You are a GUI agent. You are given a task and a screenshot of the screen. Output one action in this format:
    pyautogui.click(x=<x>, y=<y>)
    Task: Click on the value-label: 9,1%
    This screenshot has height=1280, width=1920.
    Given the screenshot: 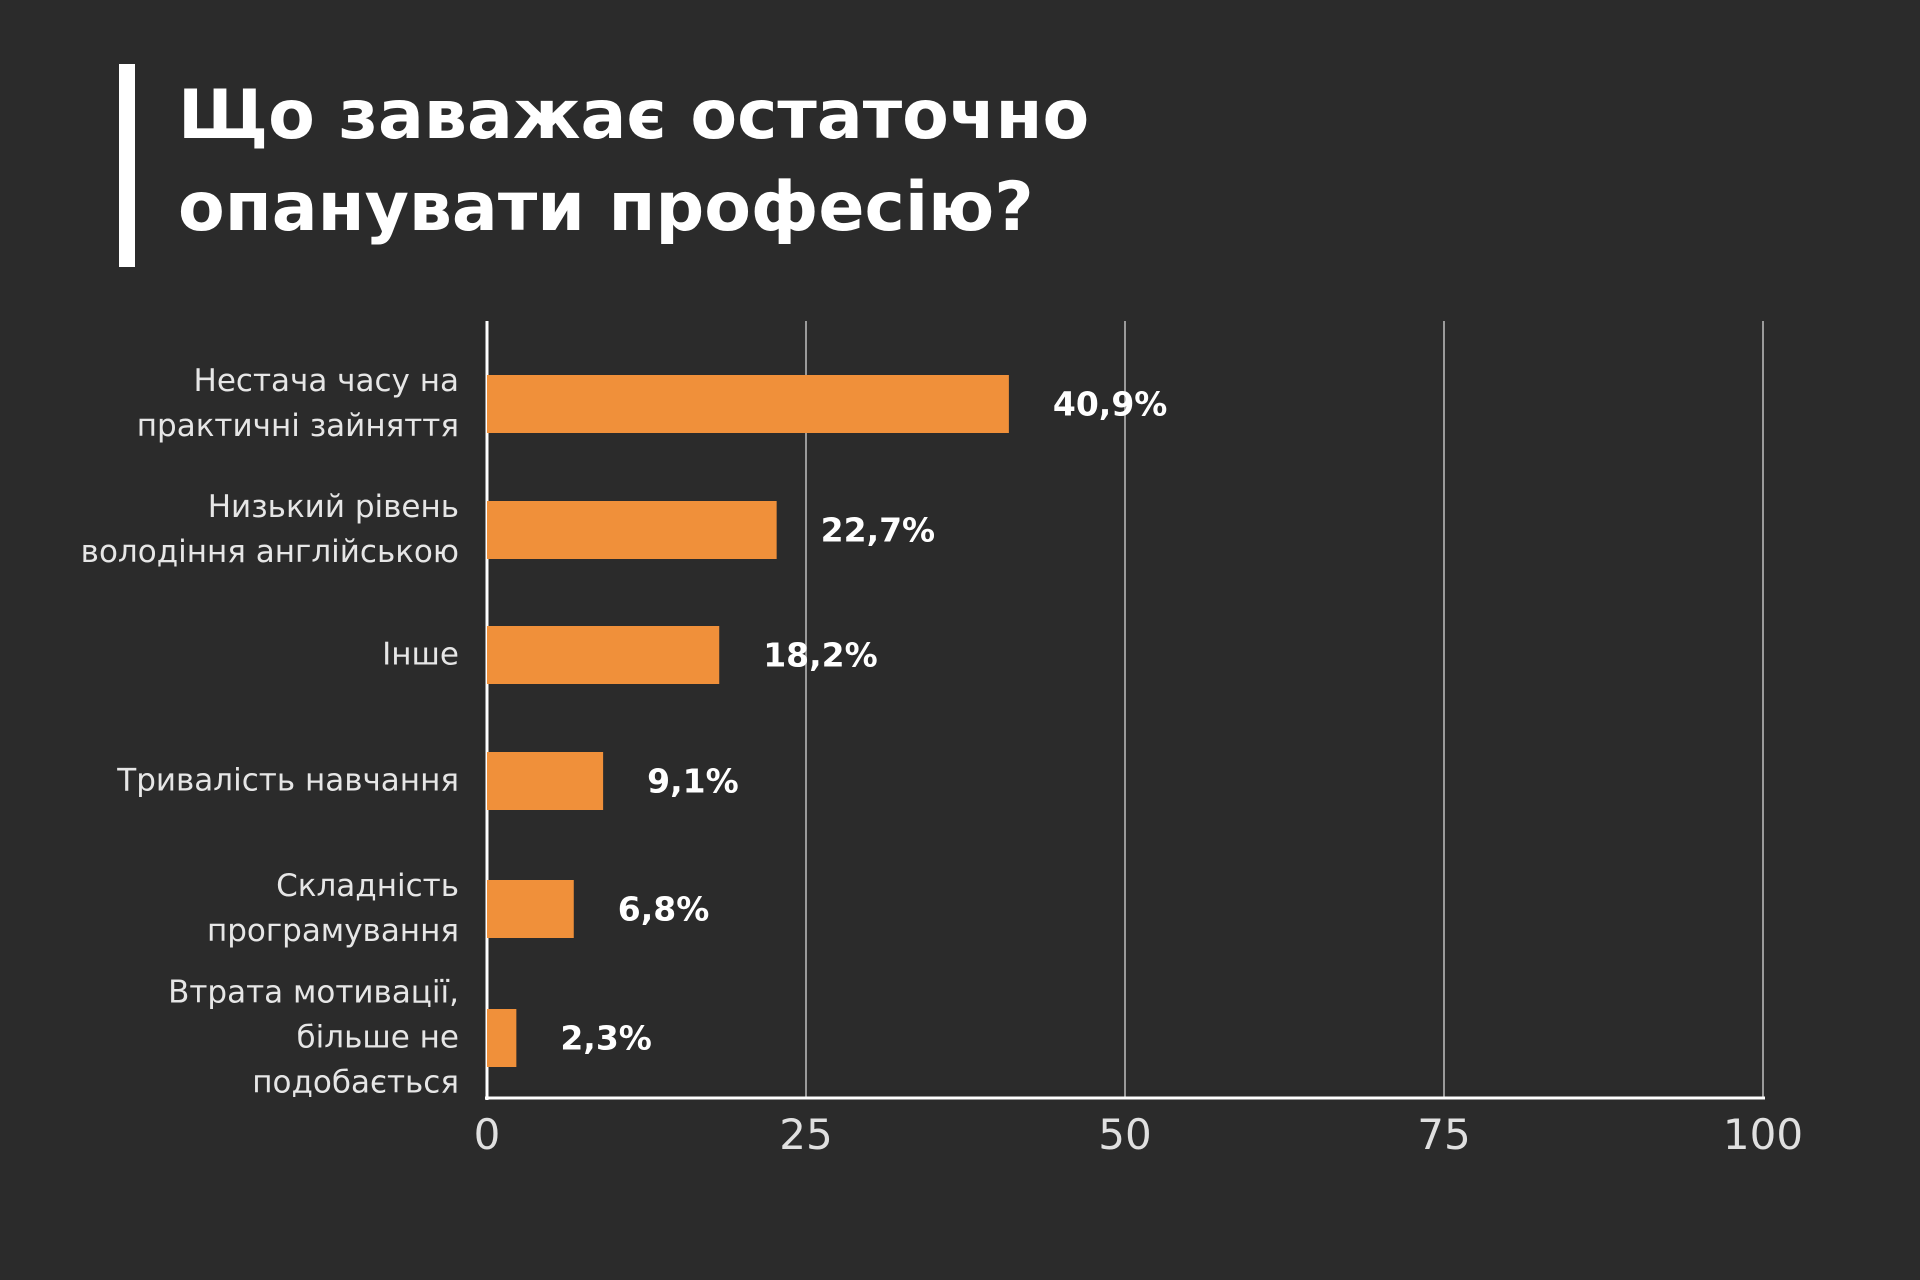 What is the action you would take?
    pyautogui.click(x=693, y=781)
    